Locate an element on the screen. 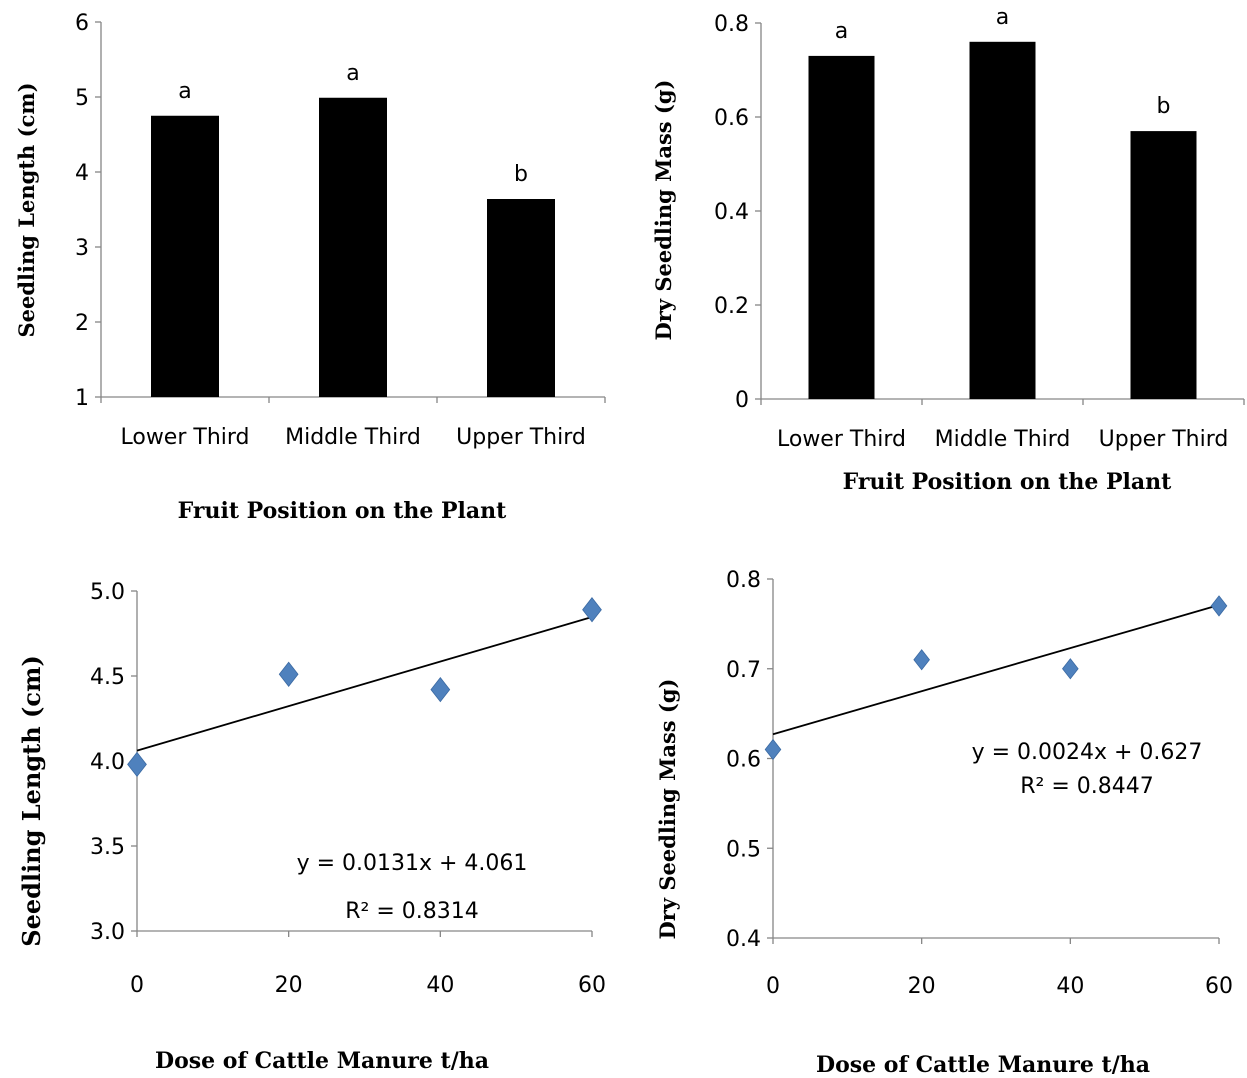 This screenshot has height=1078, width=1247. y-tick-label: 5.0 is located at coordinates (107, 592).